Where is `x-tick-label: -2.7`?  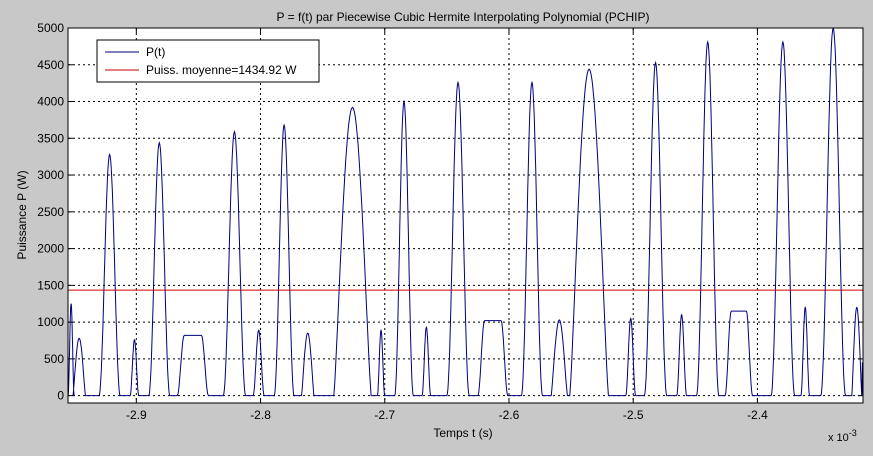 x-tick-label: -2.7 is located at coordinates (384, 415).